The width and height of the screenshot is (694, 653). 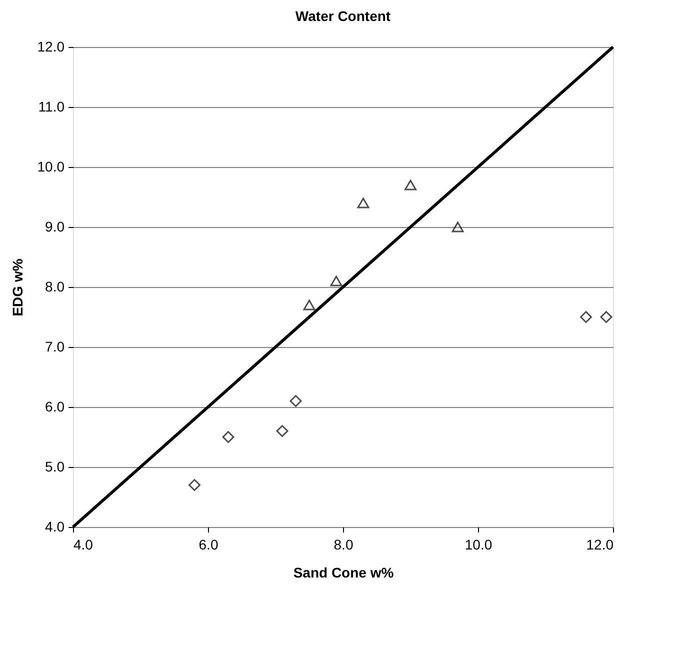 What do you see at coordinates (51, 46) in the screenshot?
I see `y-tick-label: 12.0` at bounding box center [51, 46].